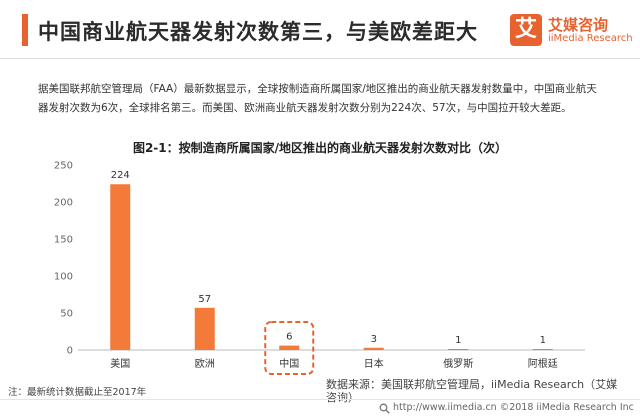 The width and height of the screenshot is (640, 416). What do you see at coordinates (320, 58) in the screenshot?
I see `header-divider` at bounding box center [320, 58].